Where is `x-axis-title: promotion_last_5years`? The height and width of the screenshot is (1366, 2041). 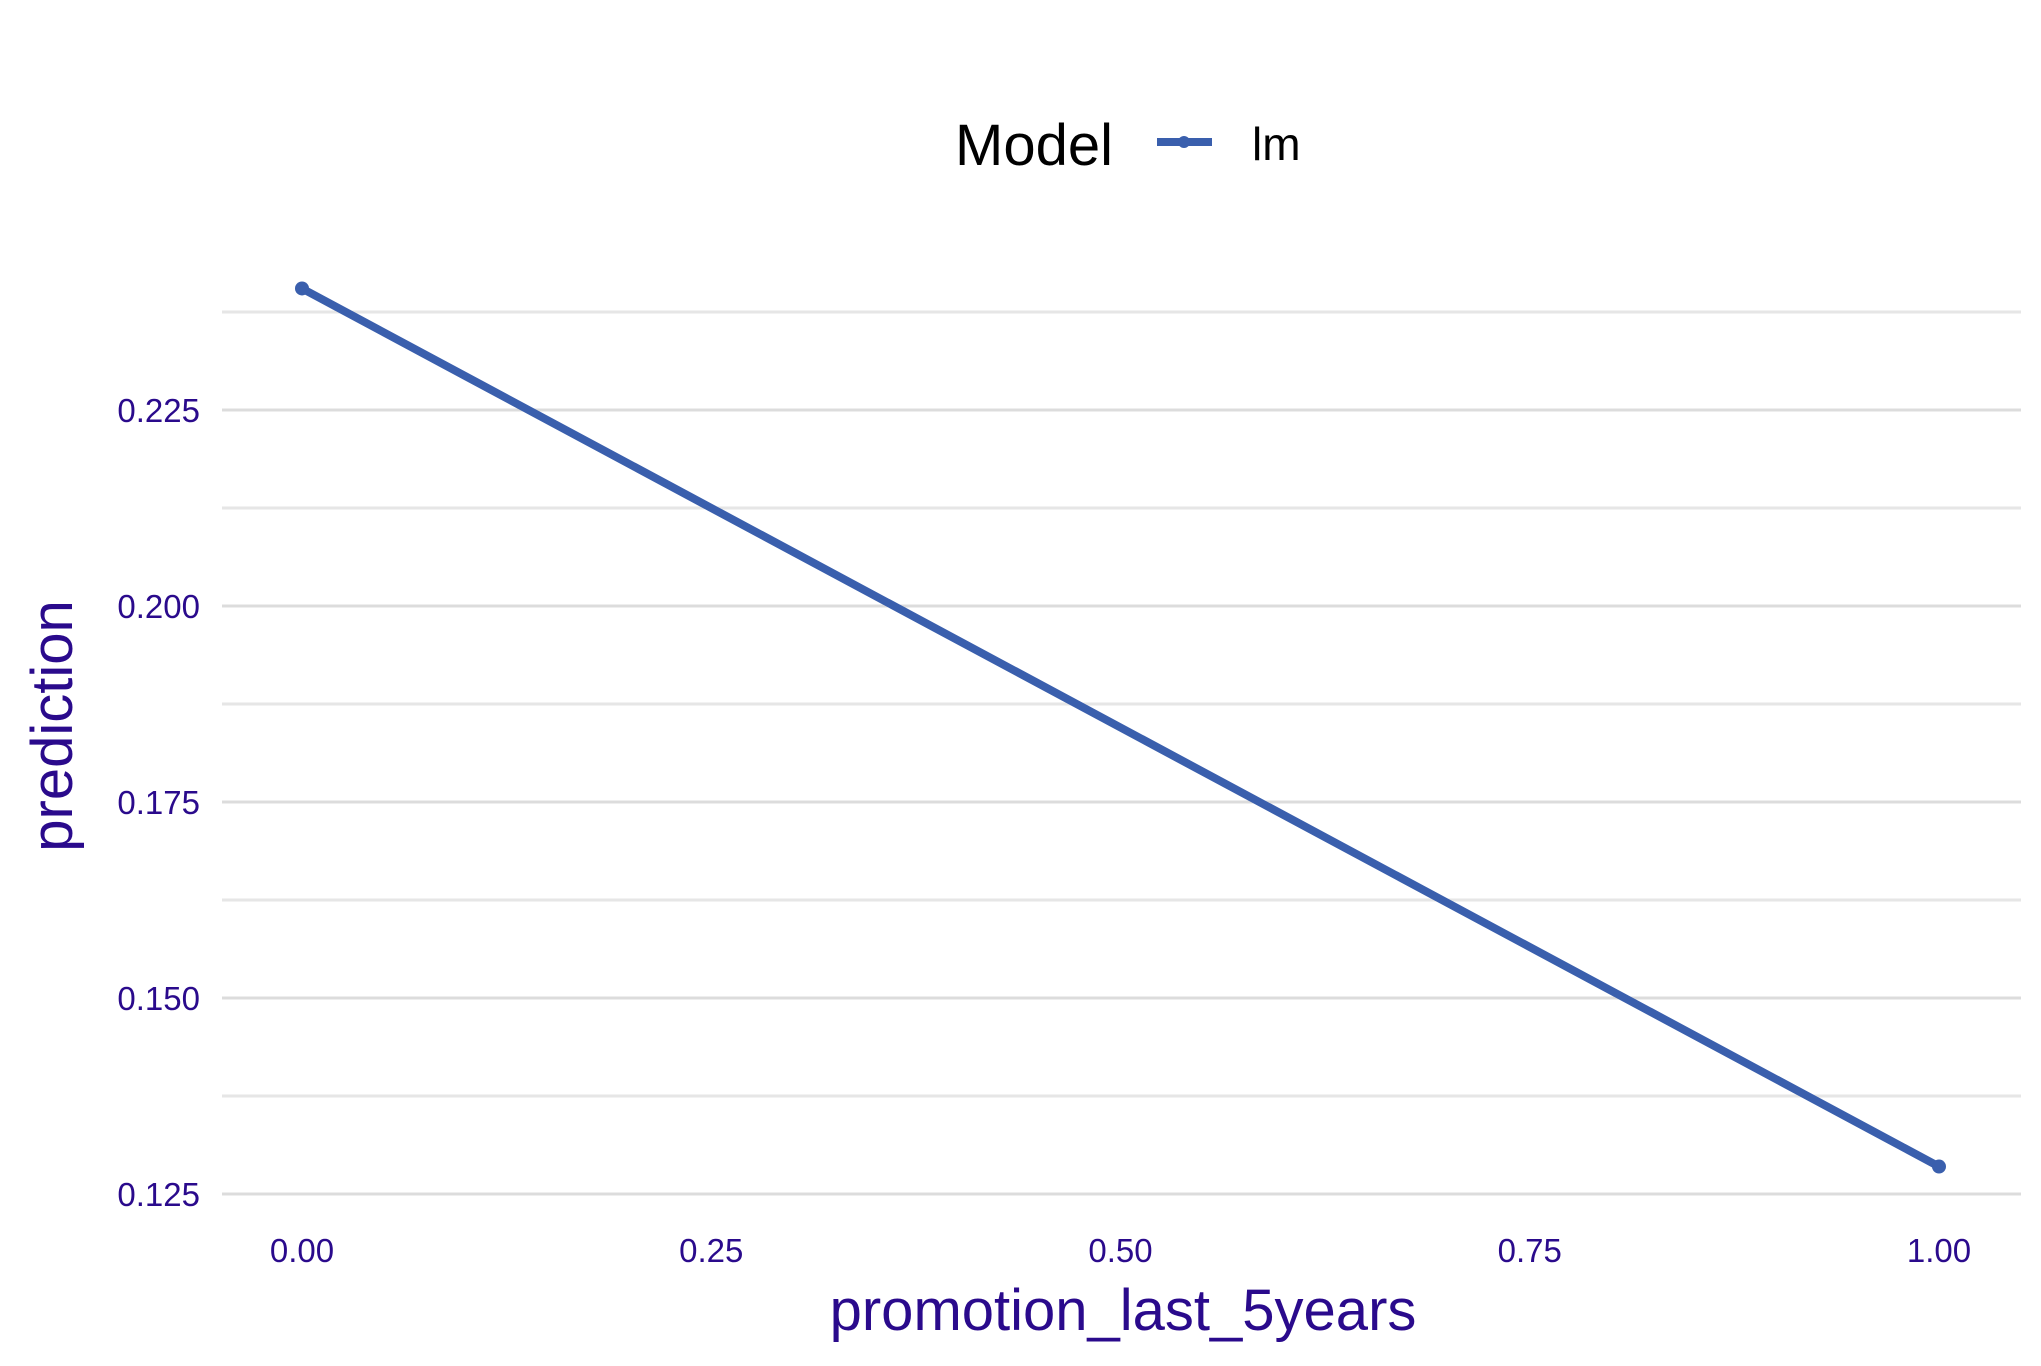 x-axis-title: promotion_last_5years is located at coordinates (1123, 1310).